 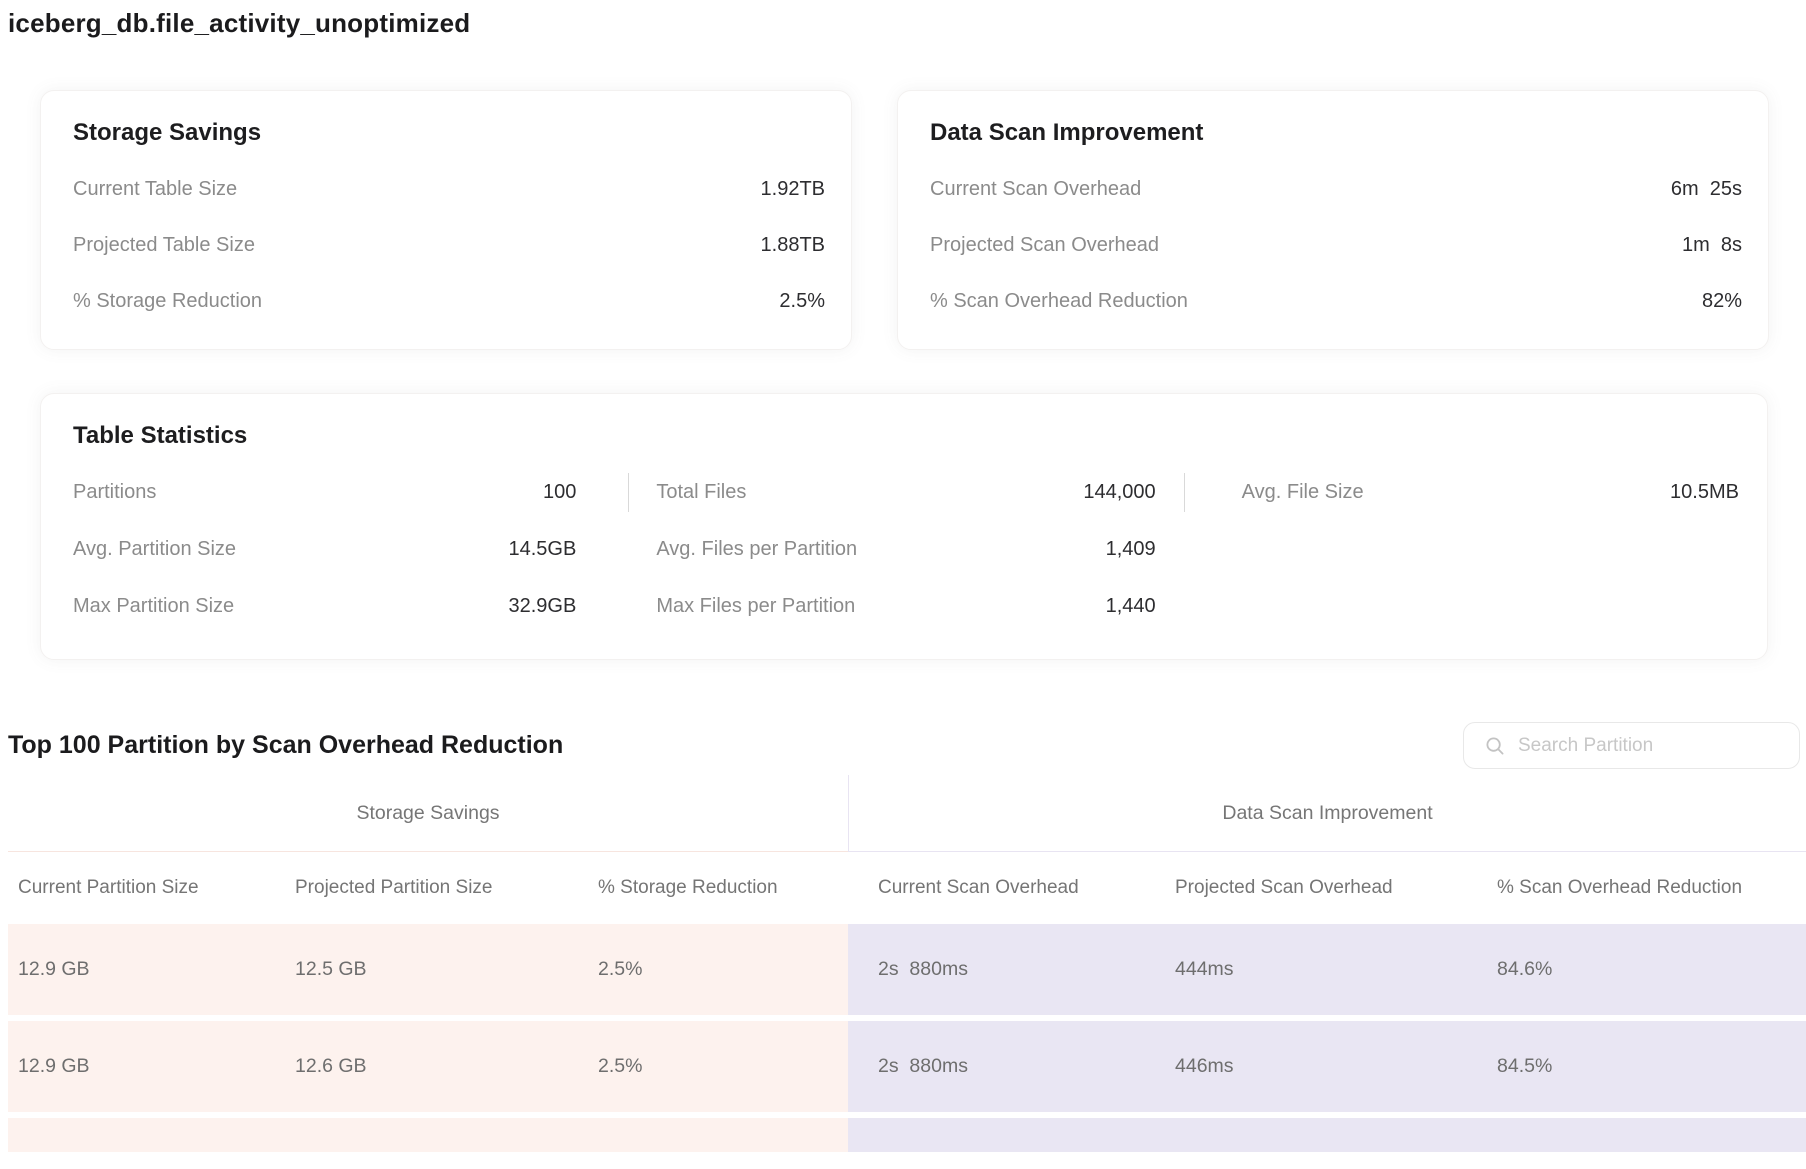 I want to click on stat-value: 1m 8s, so click(x=1711, y=244).